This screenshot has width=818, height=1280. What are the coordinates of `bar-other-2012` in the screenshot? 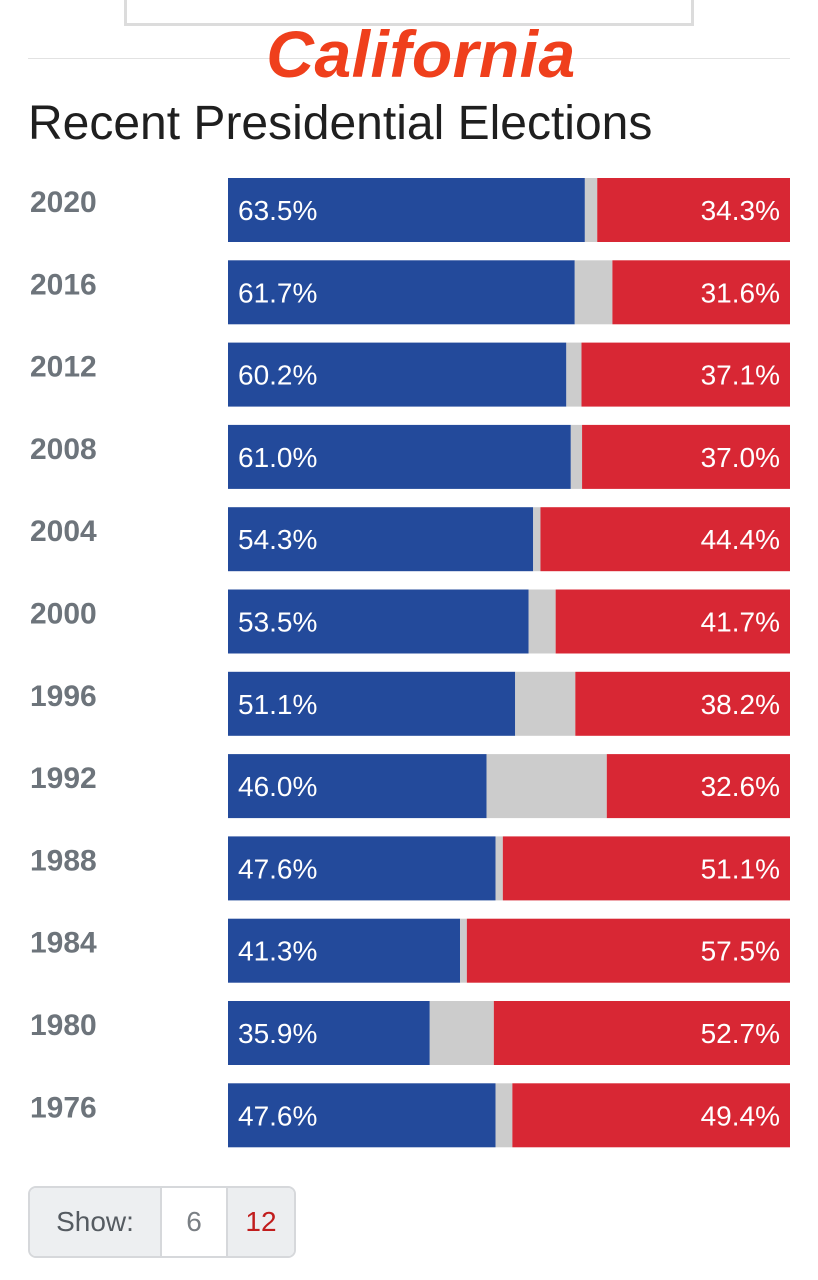 It's located at (574, 374).